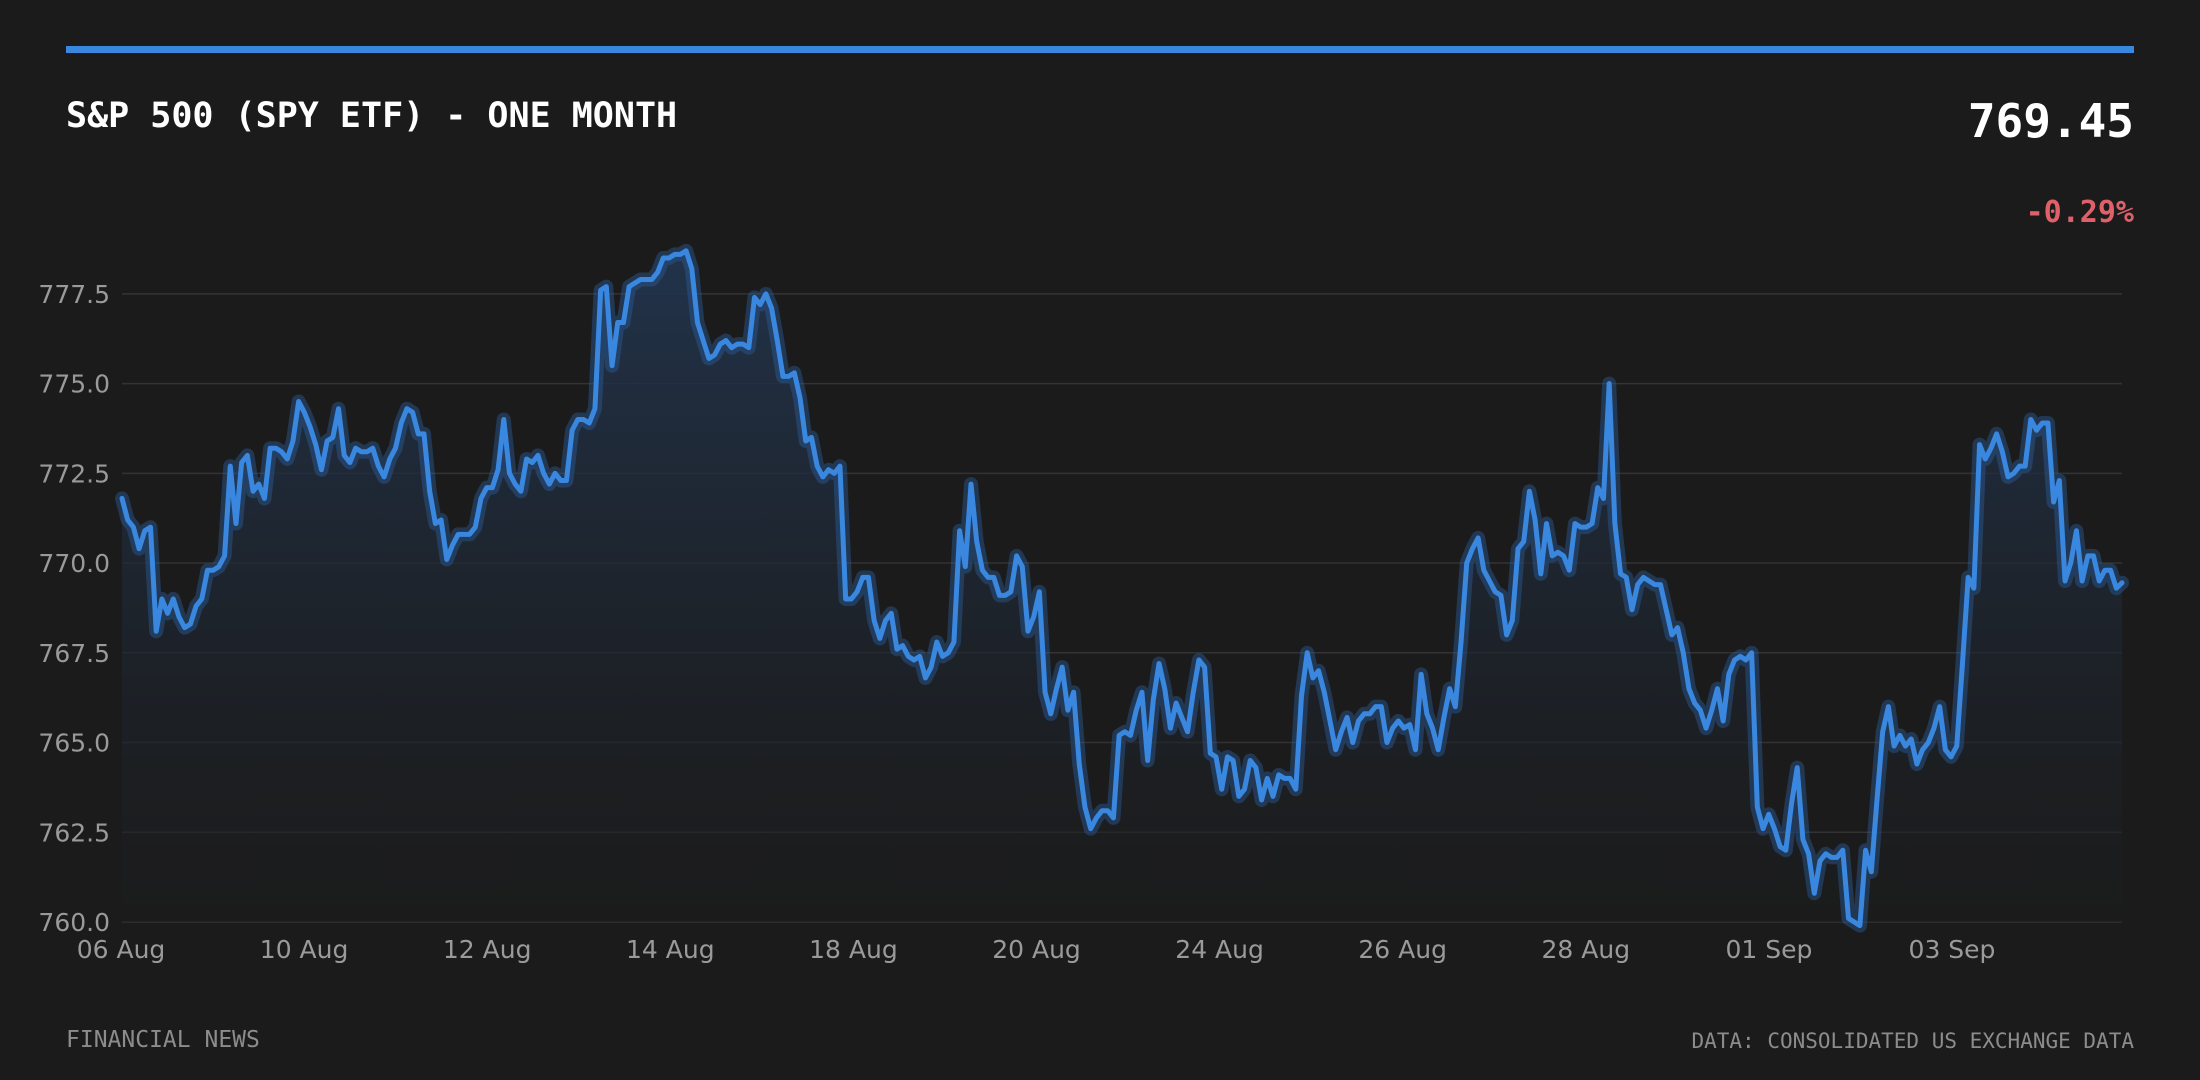  Describe the element at coordinates (74, 922) in the screenshot. I see `y-tick-label: 760.0` at that location.